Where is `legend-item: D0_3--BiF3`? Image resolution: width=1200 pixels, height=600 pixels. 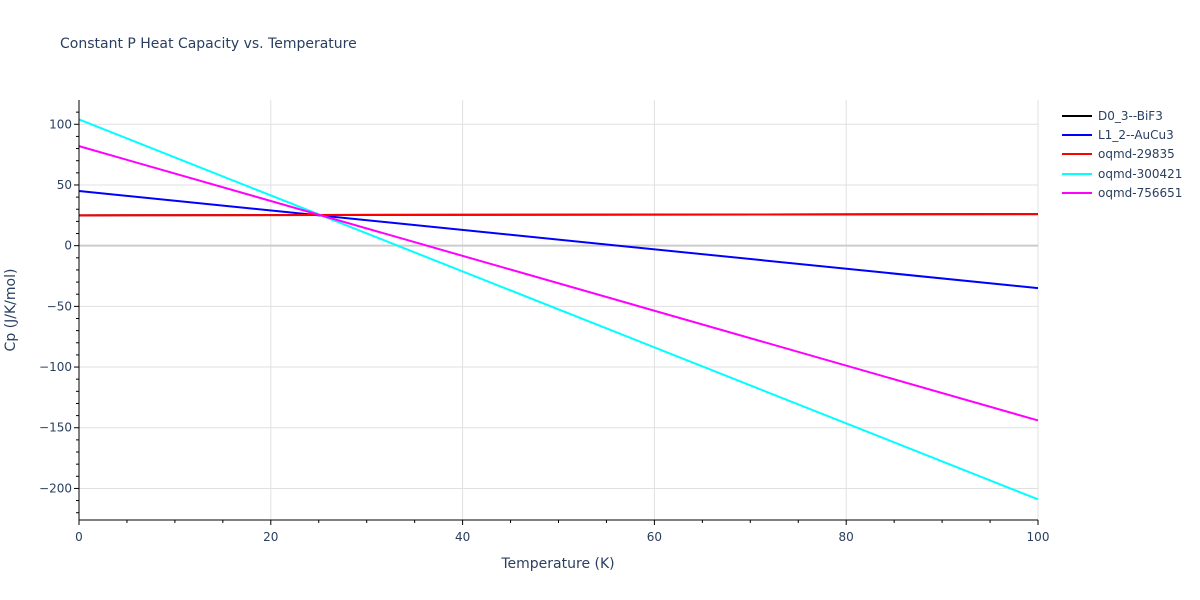
legend-item: D0_3--BiF3 is located at coordinates (1122, 115).